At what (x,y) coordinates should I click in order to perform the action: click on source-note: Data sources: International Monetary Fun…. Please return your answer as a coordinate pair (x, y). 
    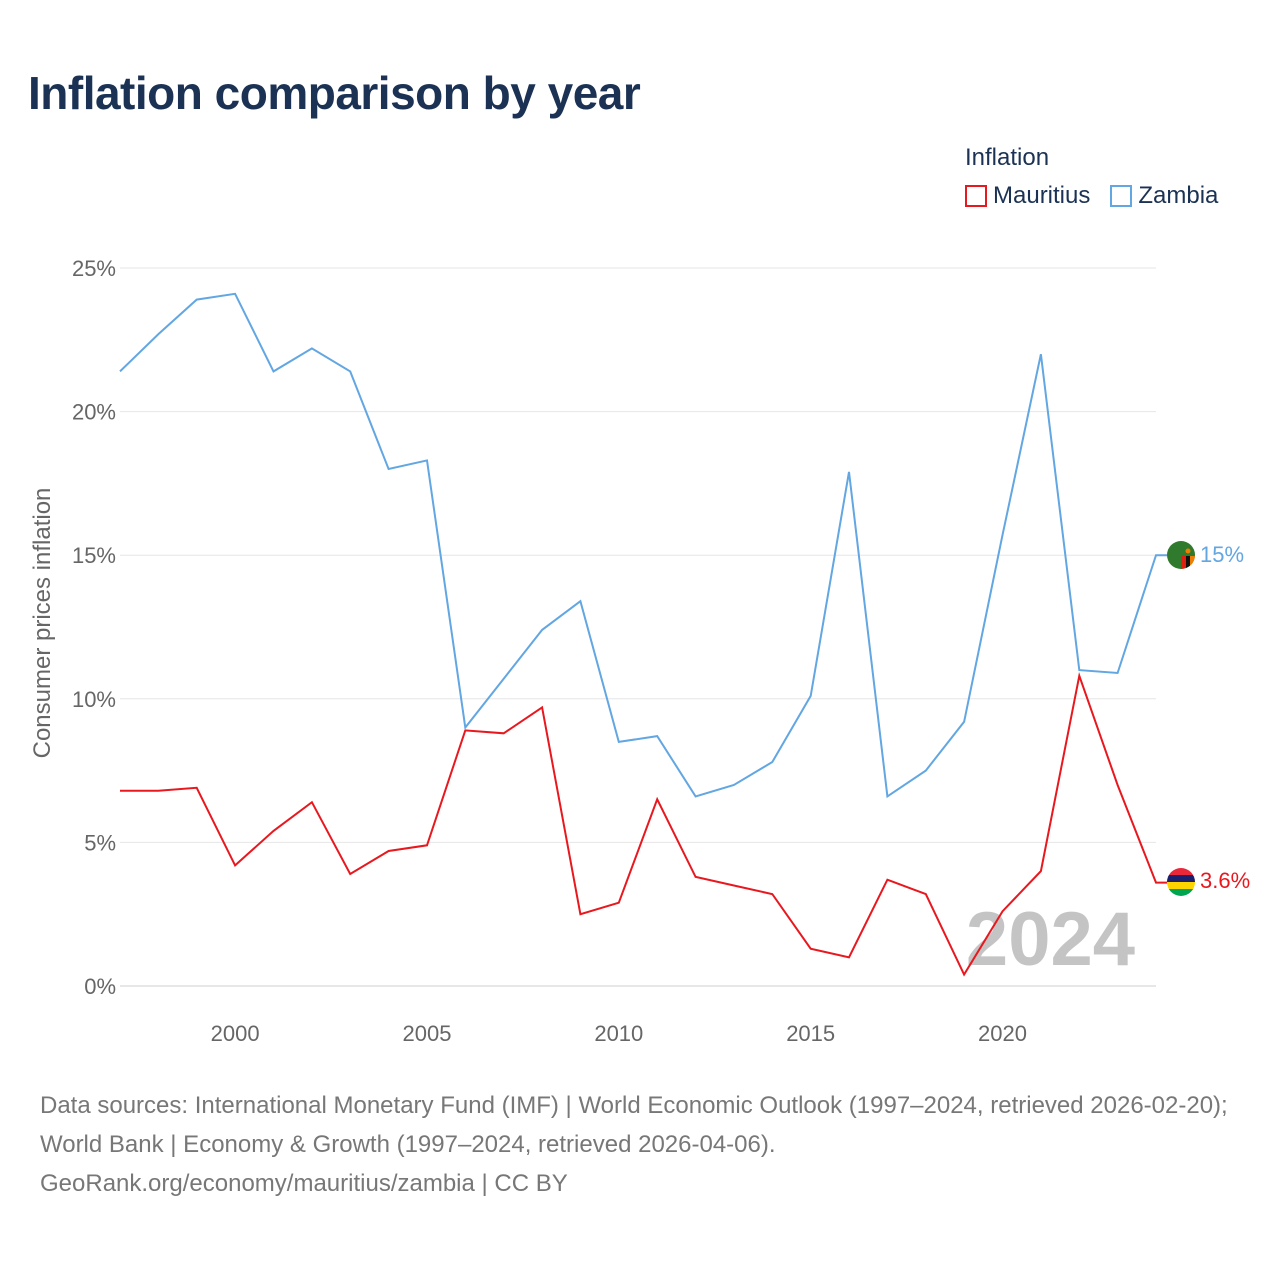
    Looking at the image, I should click on (645, 1144).